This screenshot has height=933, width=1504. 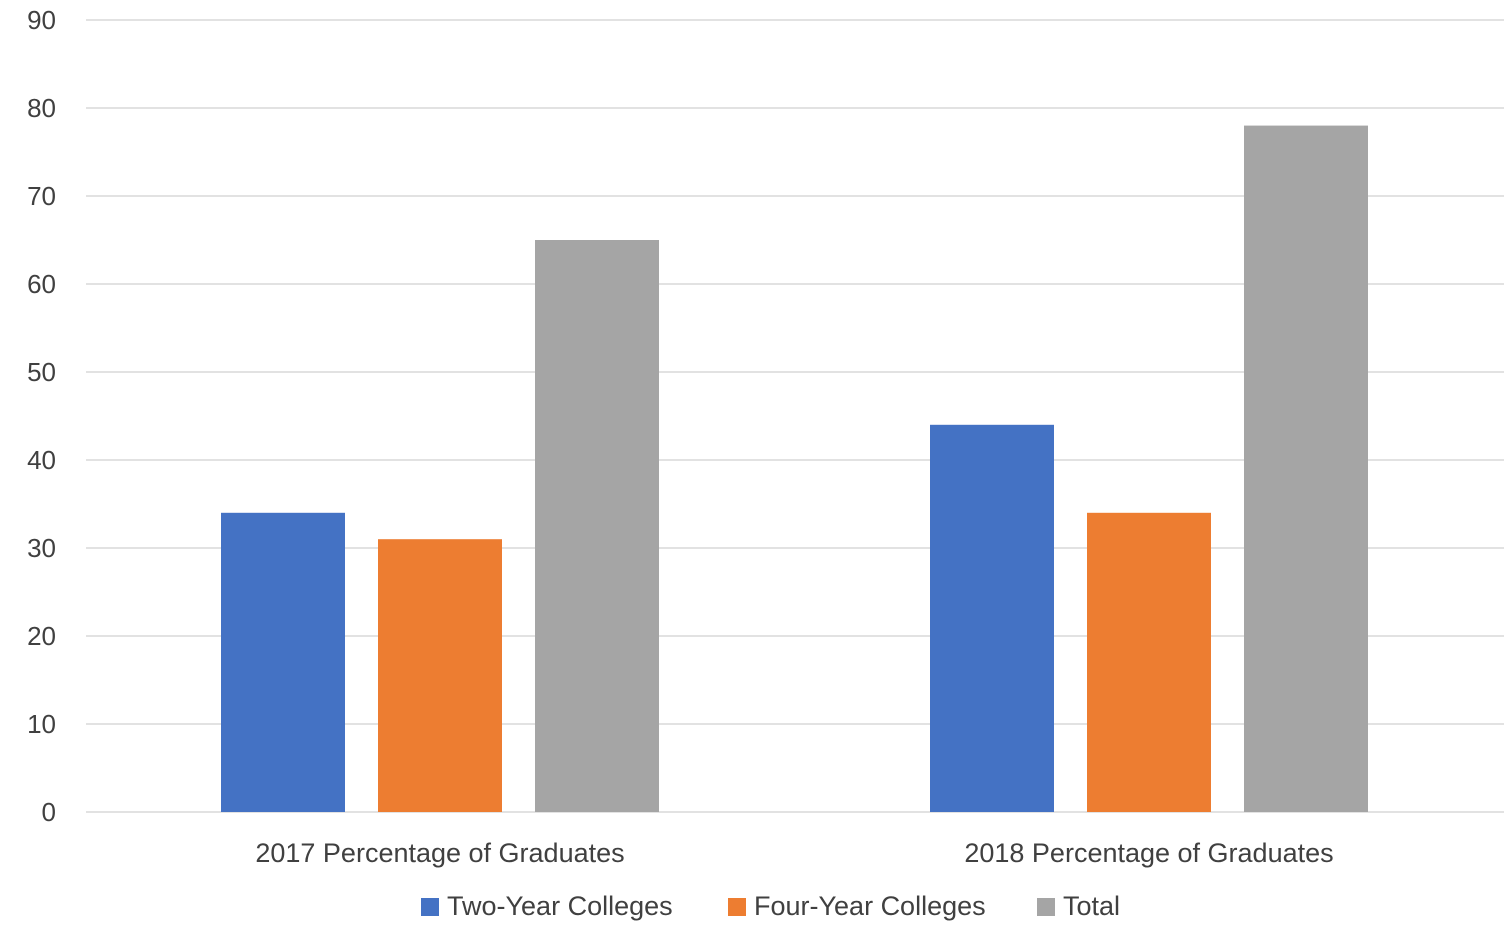 I want to click on y-tick-label: 50, so click(x=41, y=372).